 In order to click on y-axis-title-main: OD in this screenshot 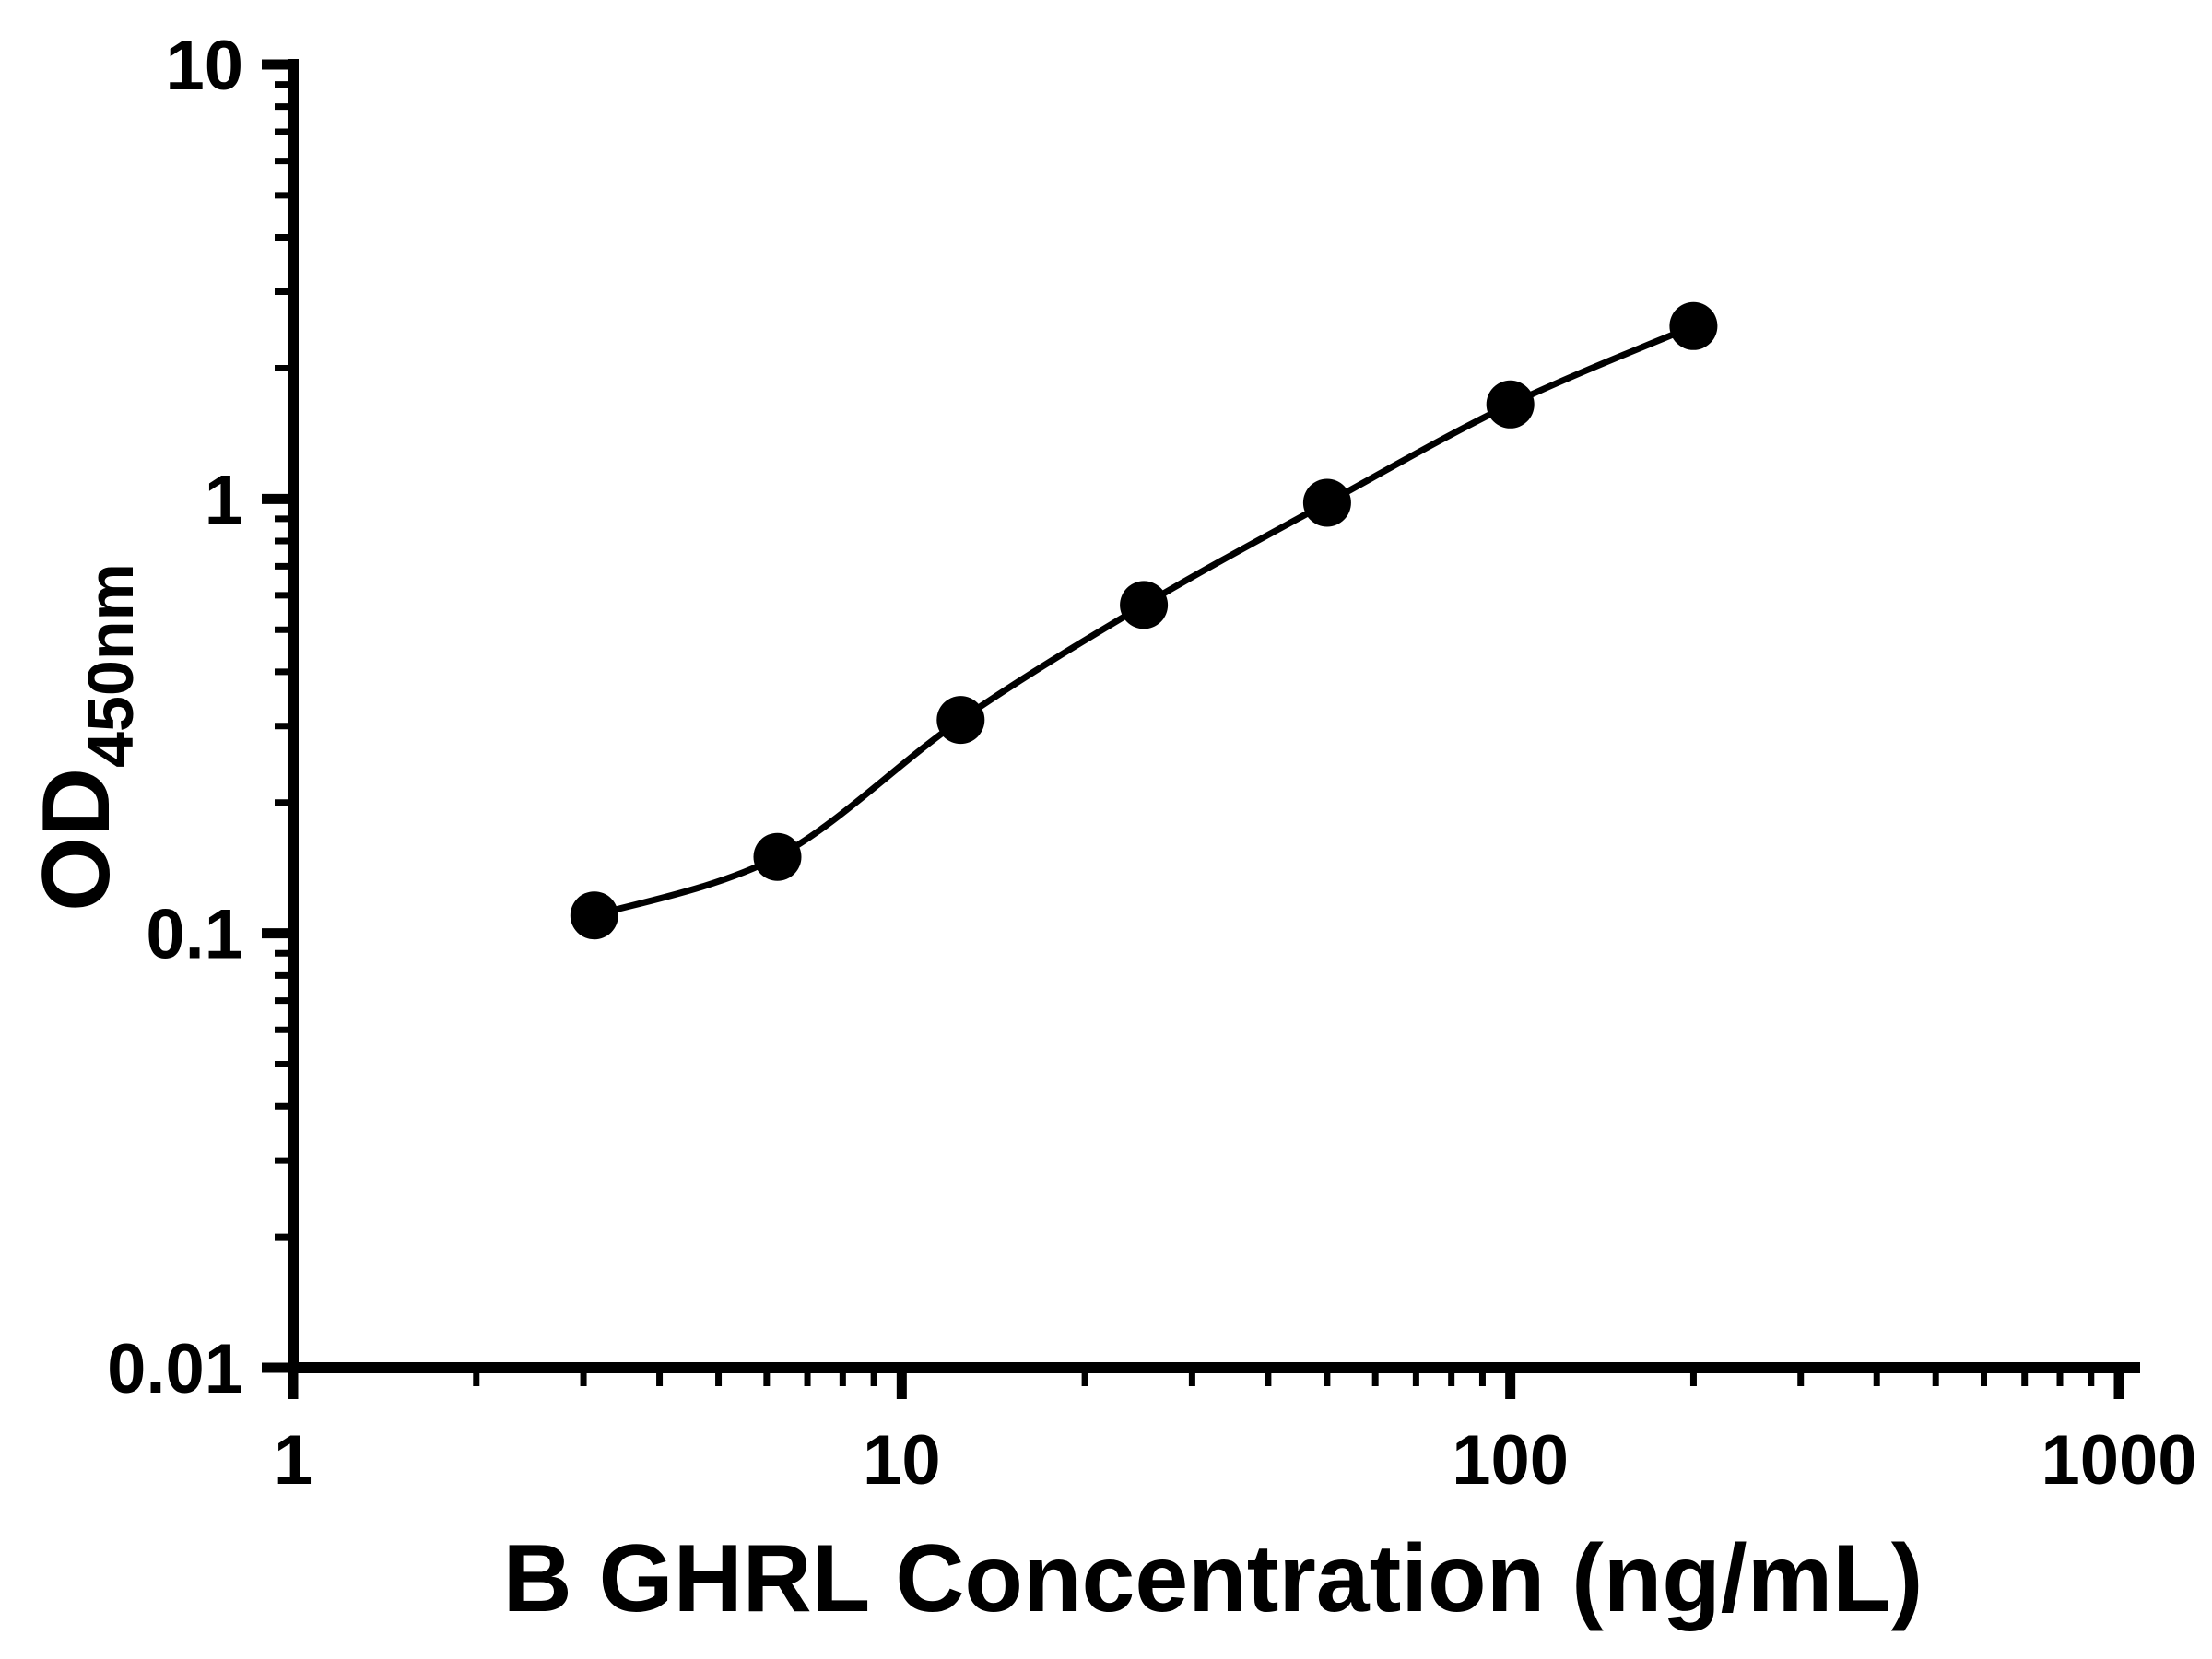, I will do `click(76, 840)`.